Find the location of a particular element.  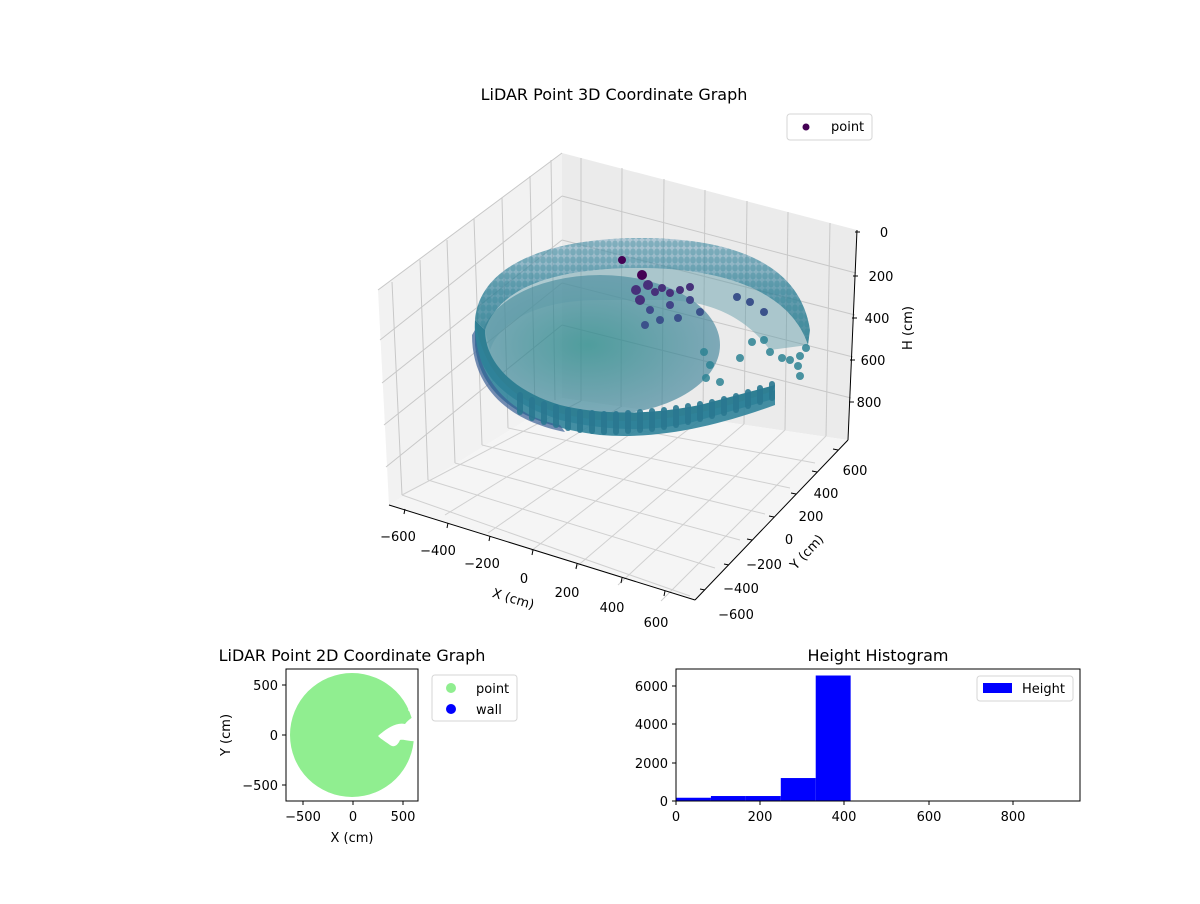

z-ticks-3d: 0 200 400 600 800 H (cm) is located at coordinates (882, 318).